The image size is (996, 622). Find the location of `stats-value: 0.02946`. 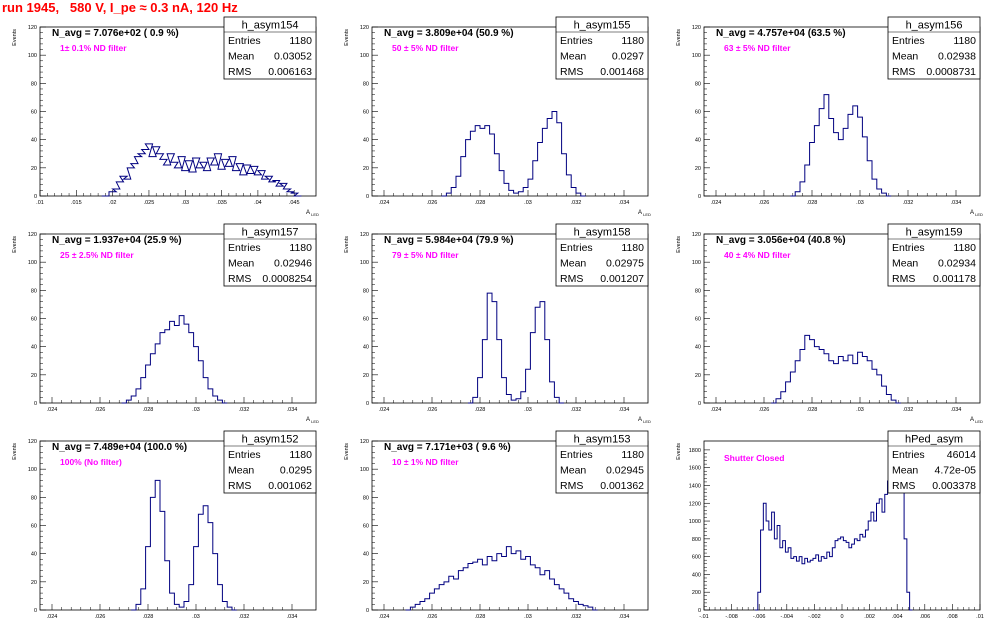

stats-value: 0.02946 is located at coordinates (293, 264).